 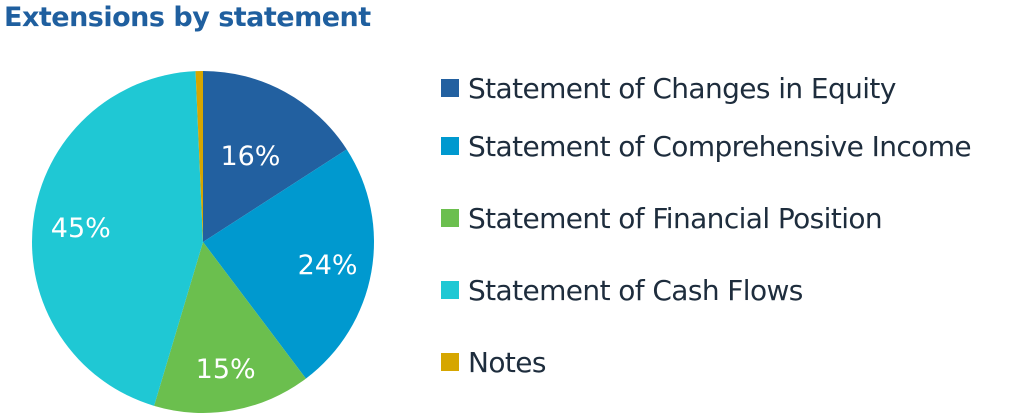 I want to click on pie-slice-label: 15%, so click(x=226, y=369).